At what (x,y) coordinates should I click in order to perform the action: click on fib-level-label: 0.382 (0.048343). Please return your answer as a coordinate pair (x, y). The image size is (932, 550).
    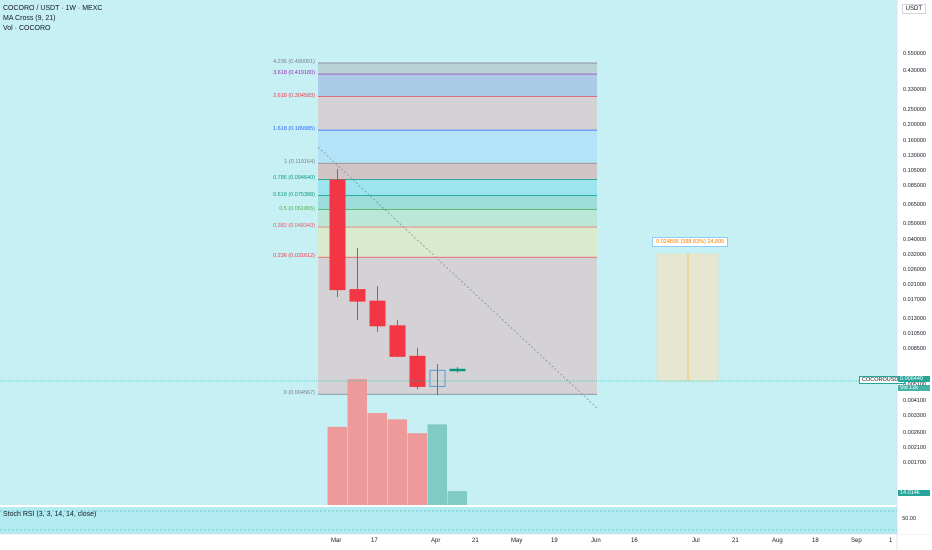
    Looking at the image, I should click on (294, 226).